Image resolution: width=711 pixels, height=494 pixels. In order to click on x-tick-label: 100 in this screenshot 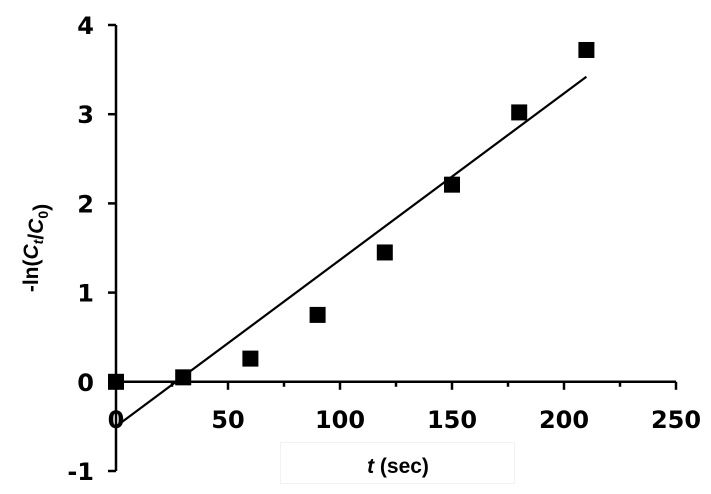, I will do `click(340, 420)`.